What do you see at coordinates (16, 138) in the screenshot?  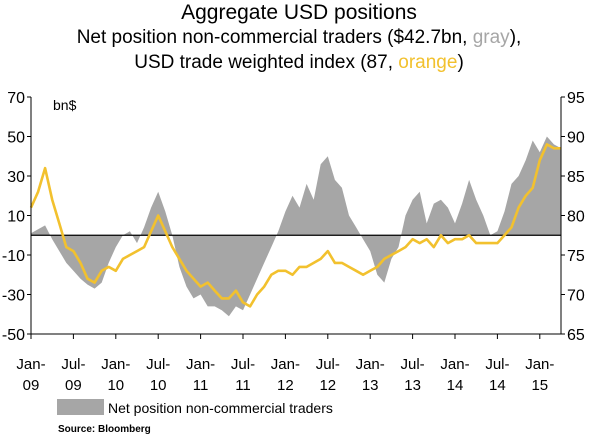 I see `left-tick-label: 50` at bounding box center [16, 138].